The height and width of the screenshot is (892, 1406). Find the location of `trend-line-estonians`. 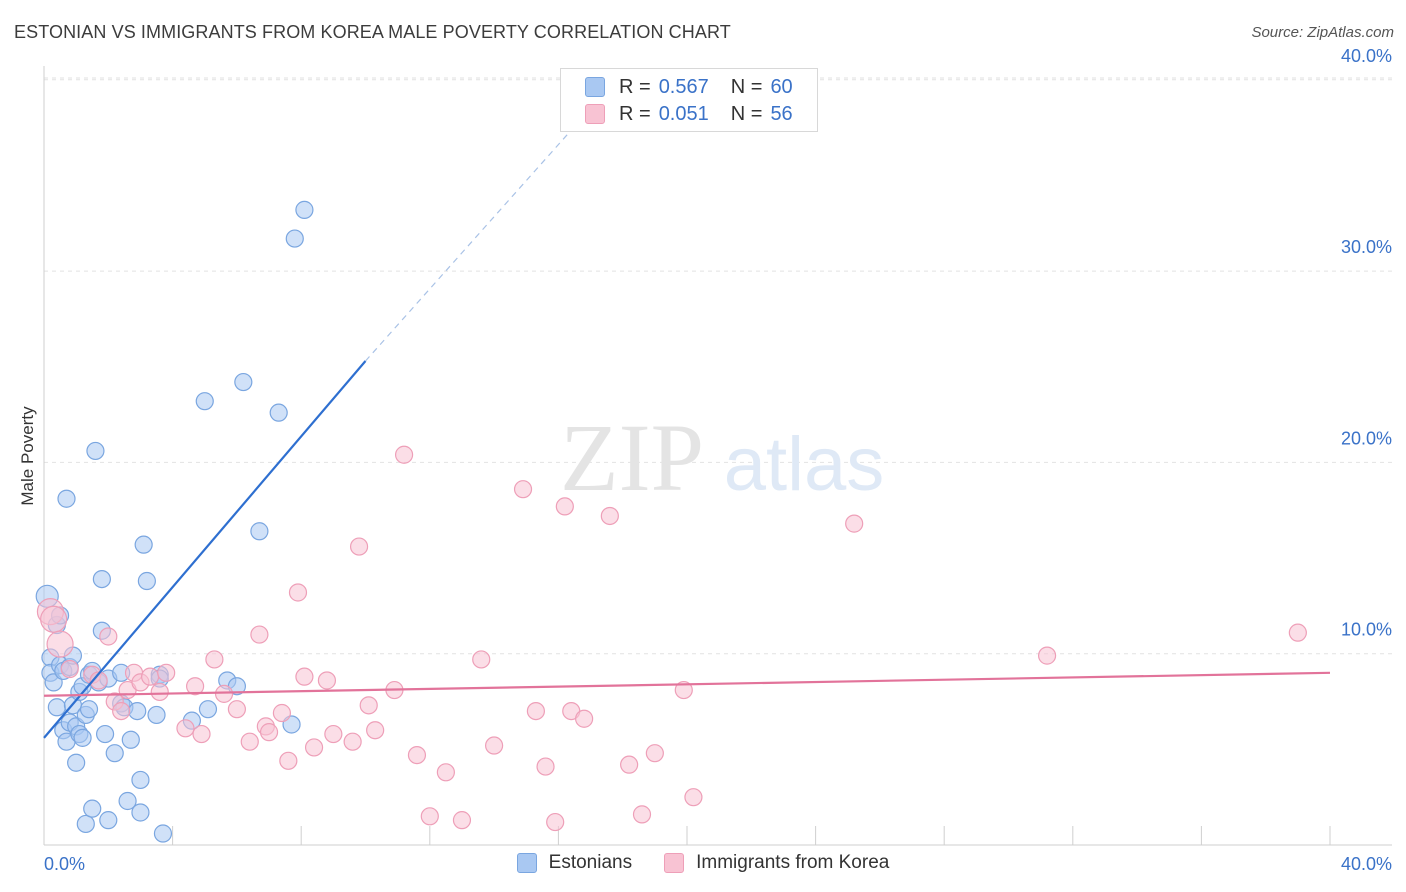

trend-line-estonians is located at coordinates (205, 549).